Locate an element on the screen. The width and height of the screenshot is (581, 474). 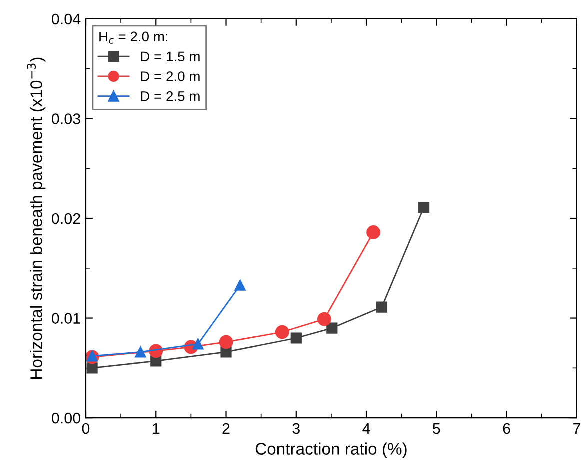
x-tick-label: 7 is located at coordinates (576, 428).